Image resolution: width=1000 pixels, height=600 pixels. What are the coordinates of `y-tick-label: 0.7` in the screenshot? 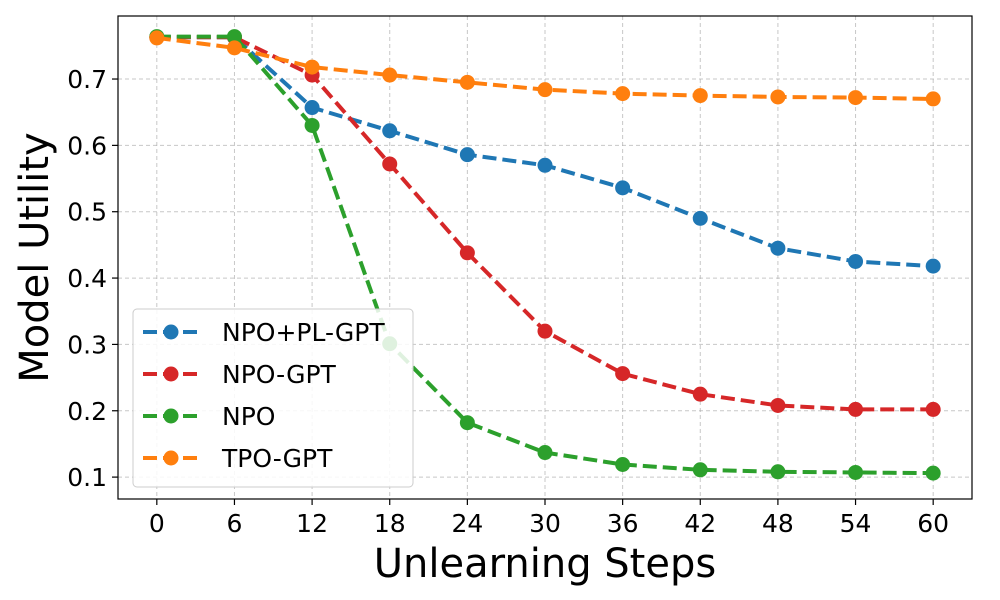 It's located at (87, 79).